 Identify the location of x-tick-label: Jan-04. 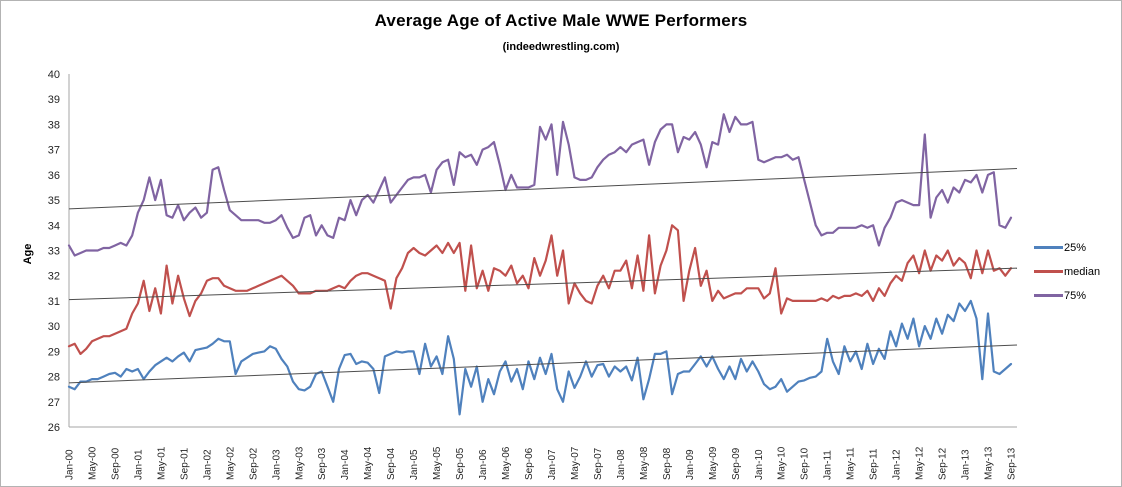
(345, 464).